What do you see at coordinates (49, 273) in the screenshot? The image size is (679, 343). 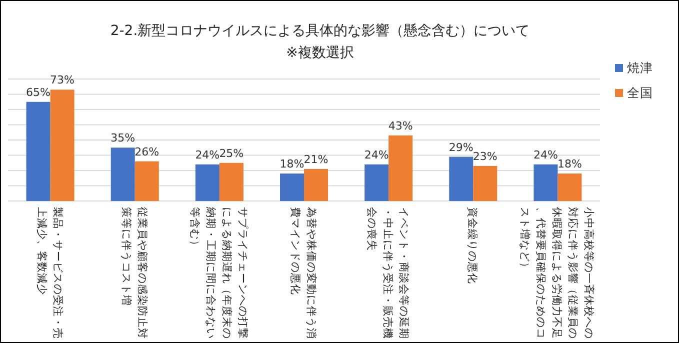 I see `x-tick-label: 製品・サービスの受注・売上減少、客数減少` at bounding box center [49, 273].